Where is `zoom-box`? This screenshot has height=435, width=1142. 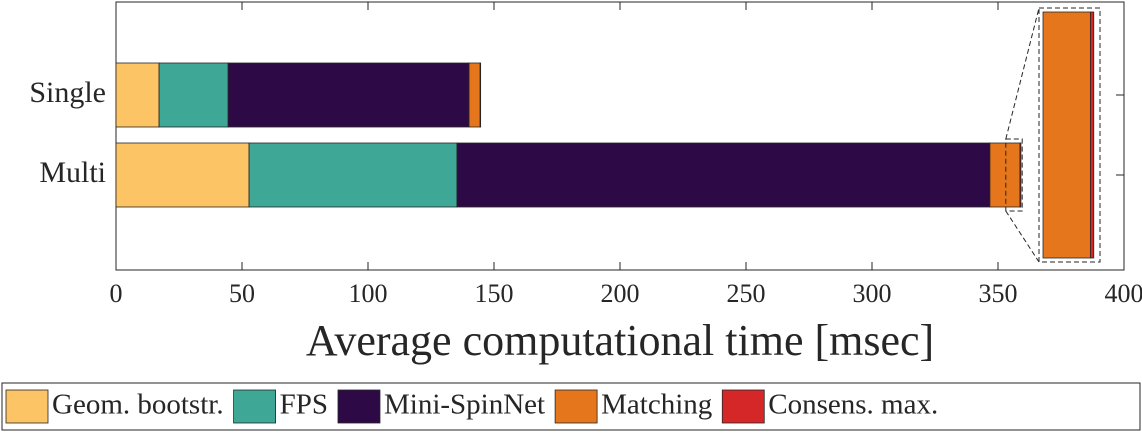
zoom-box is located at coordinates (1014, 175).